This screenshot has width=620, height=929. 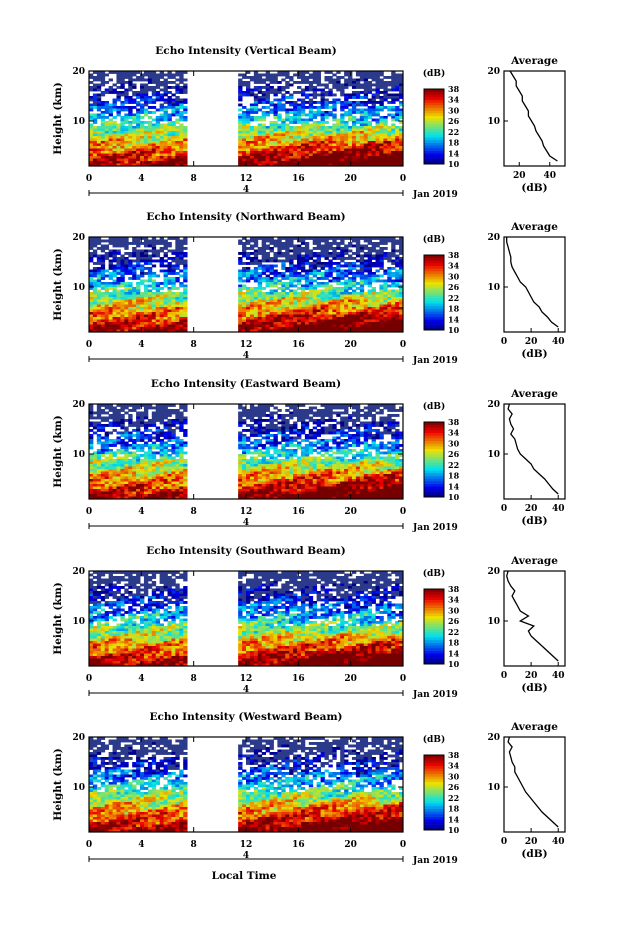 I want to click on colorbar-tick-label: 30, so click(x=454, y=276).